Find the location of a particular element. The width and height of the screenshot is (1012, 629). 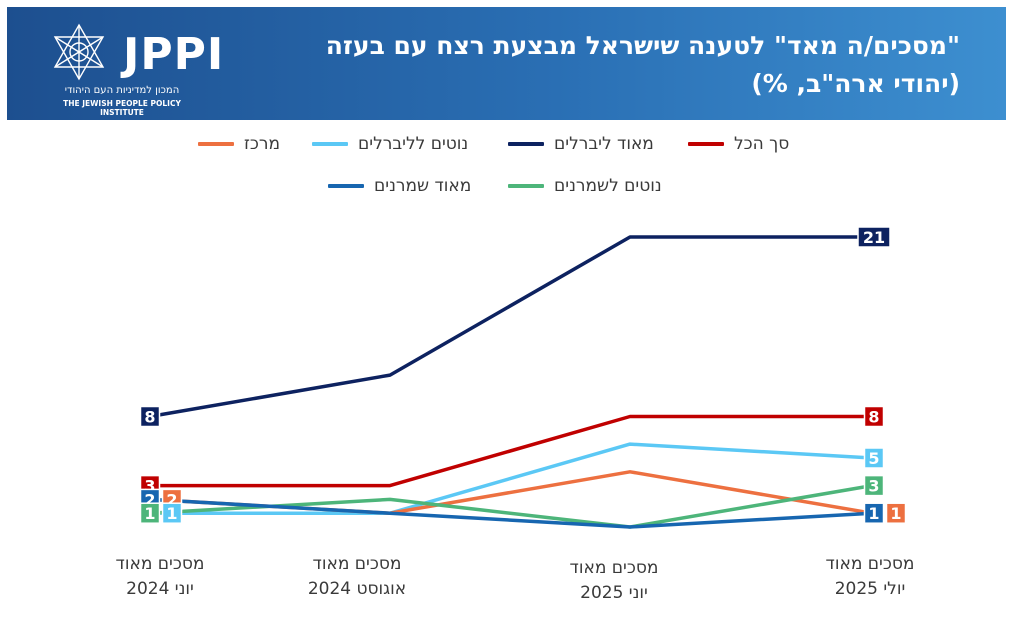

data-label-1: 8 is located at coordinates (150, 416).